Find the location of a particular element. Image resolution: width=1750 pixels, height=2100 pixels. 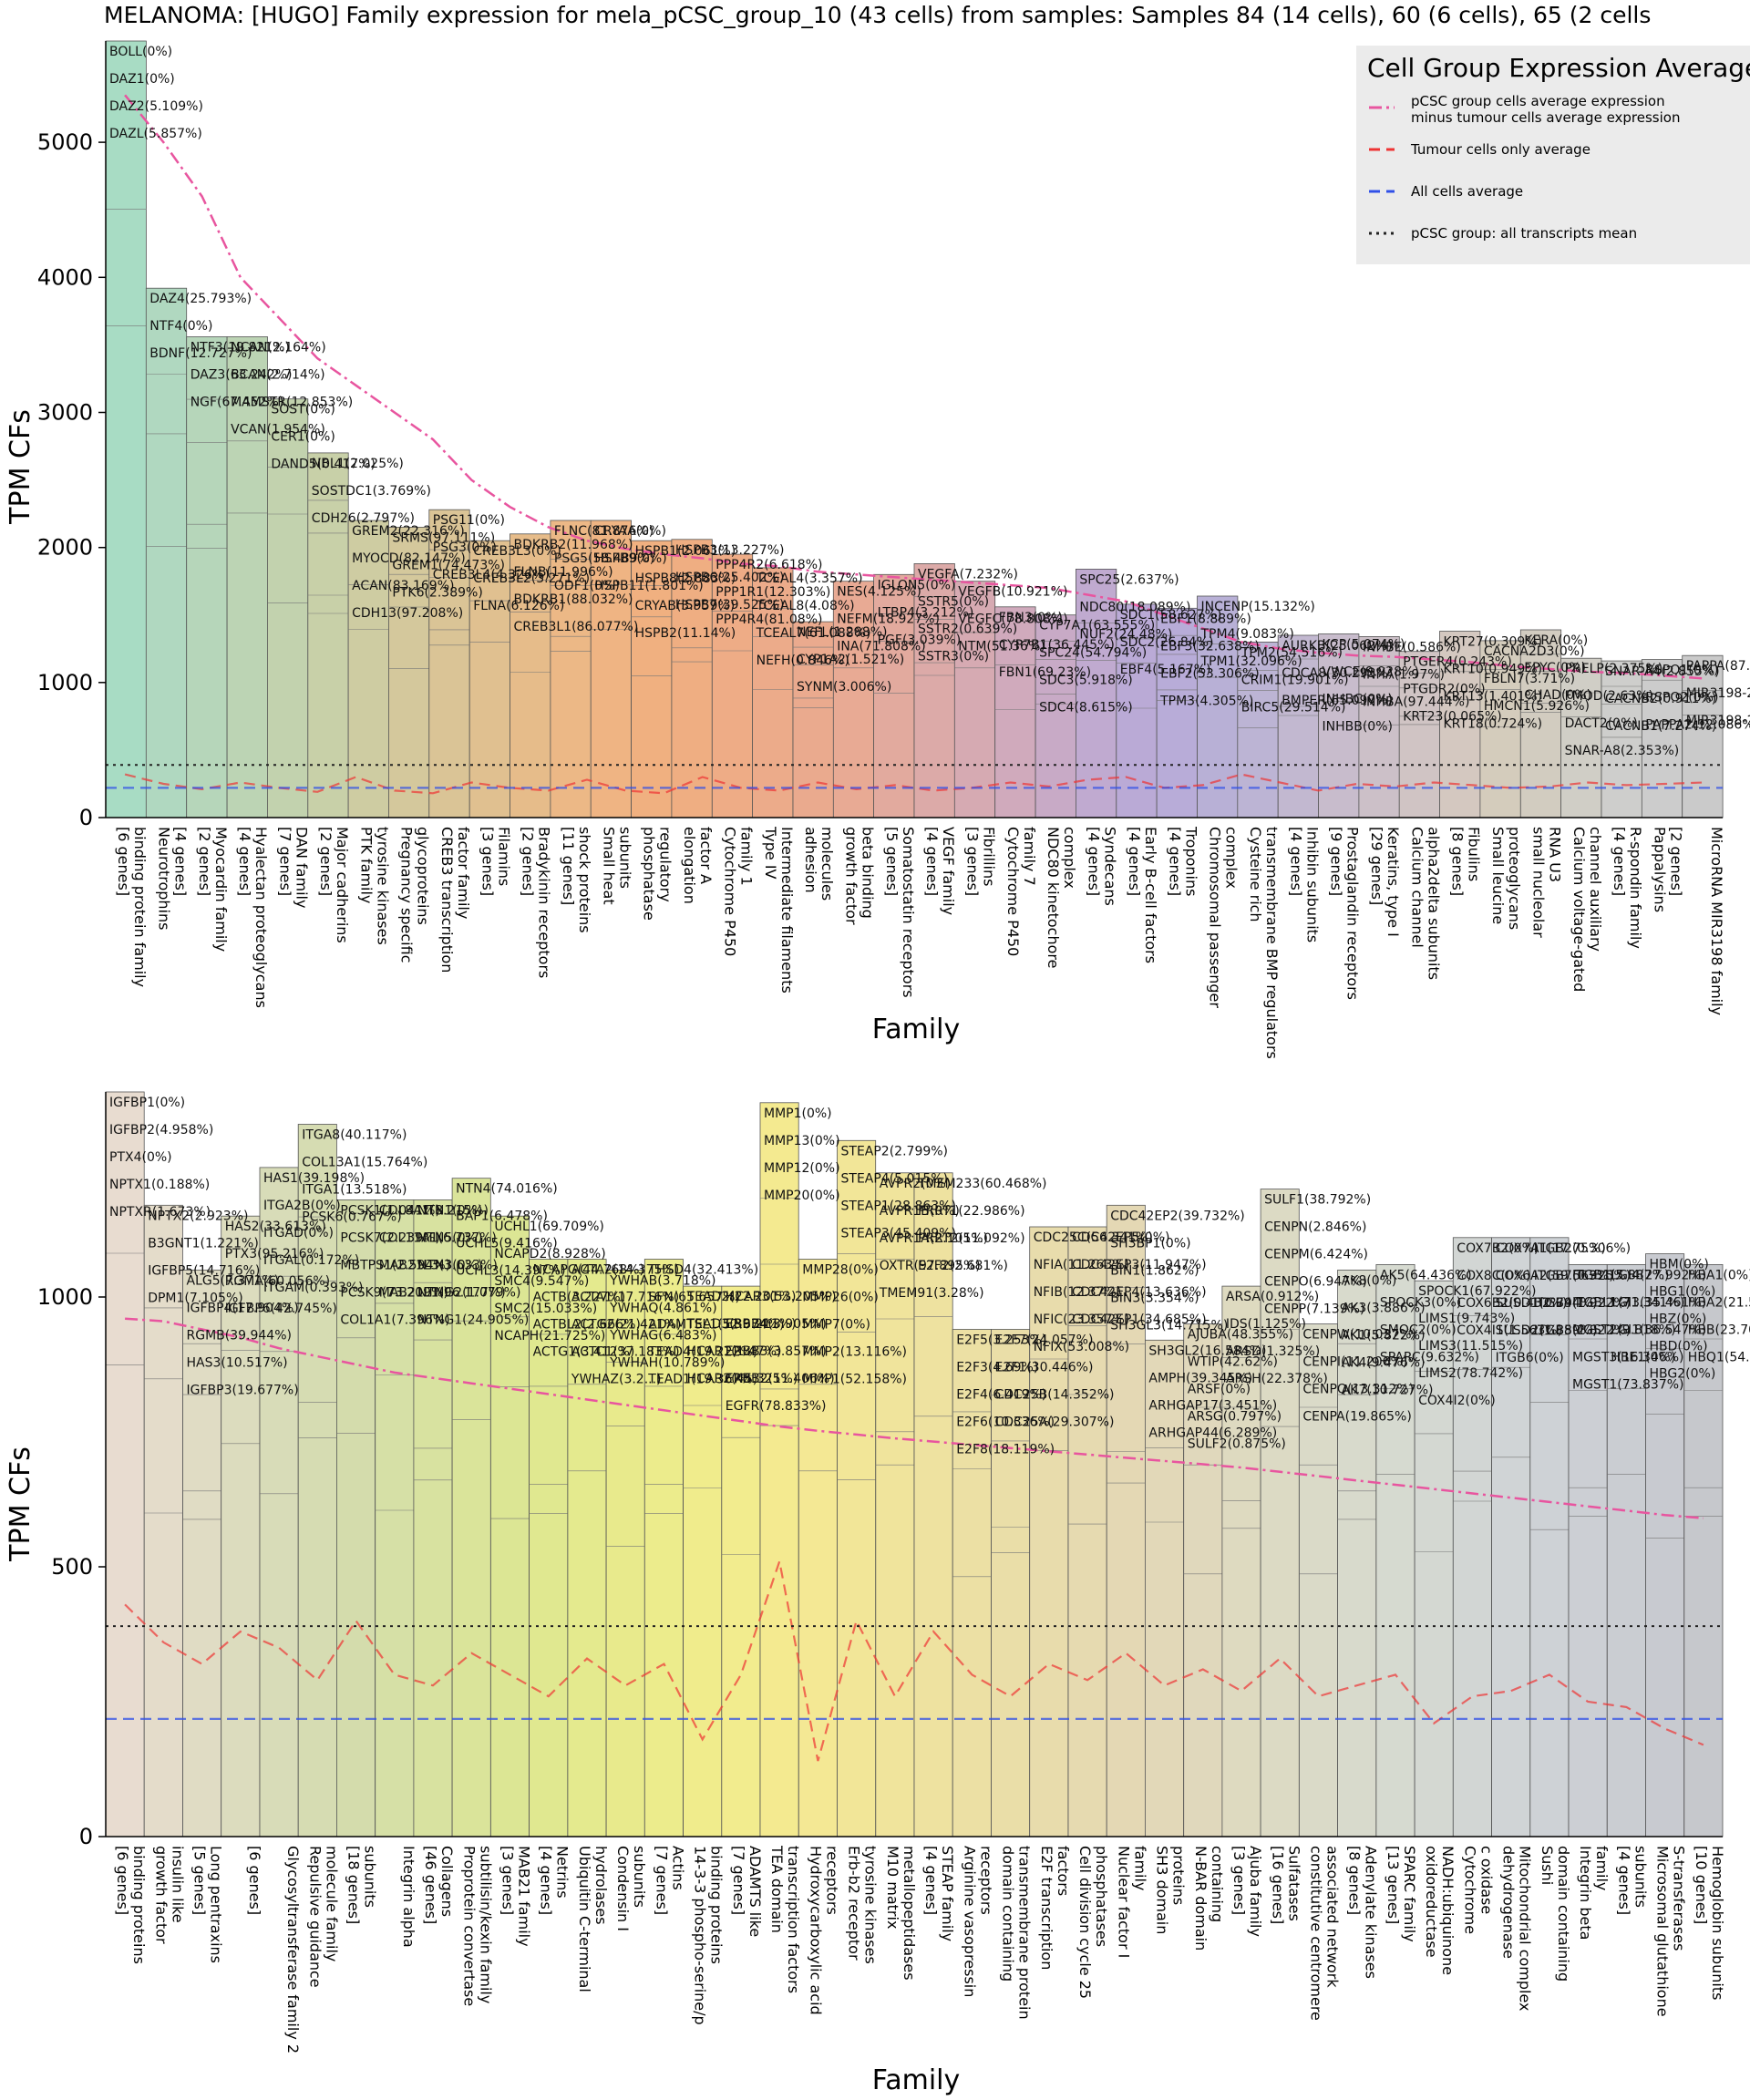

x-tick-label: Arginine vasopressin is located at coordinates (970, 1922).